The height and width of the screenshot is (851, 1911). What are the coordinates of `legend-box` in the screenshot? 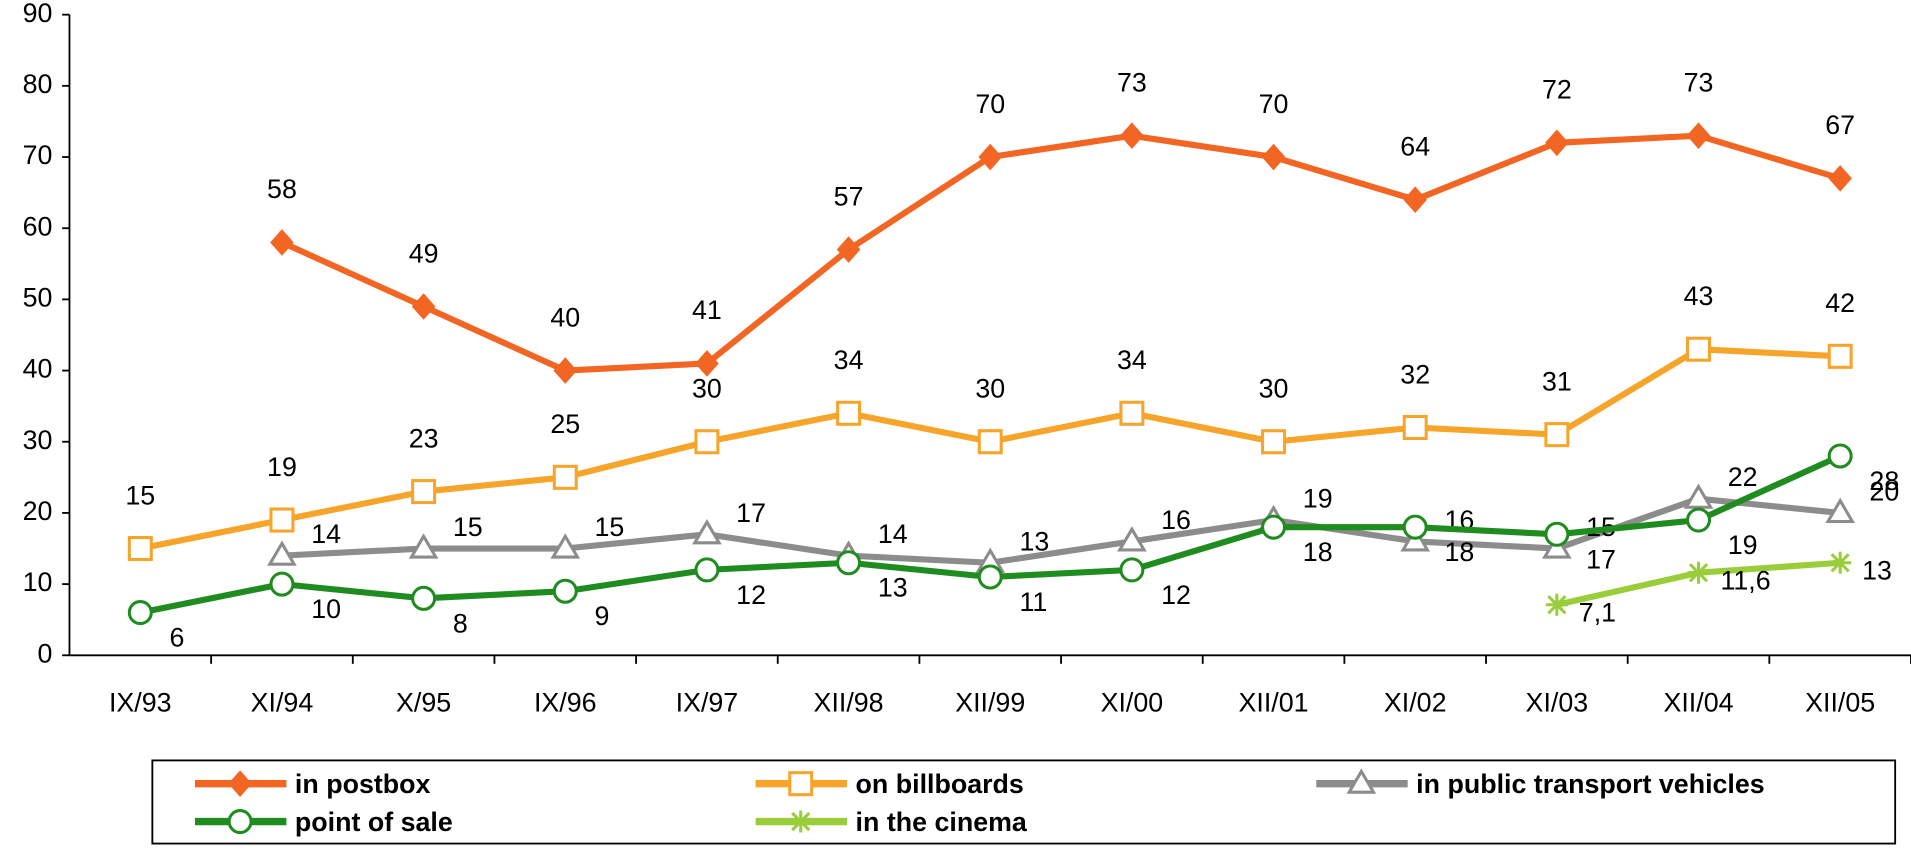 It's located at (1024, 802).